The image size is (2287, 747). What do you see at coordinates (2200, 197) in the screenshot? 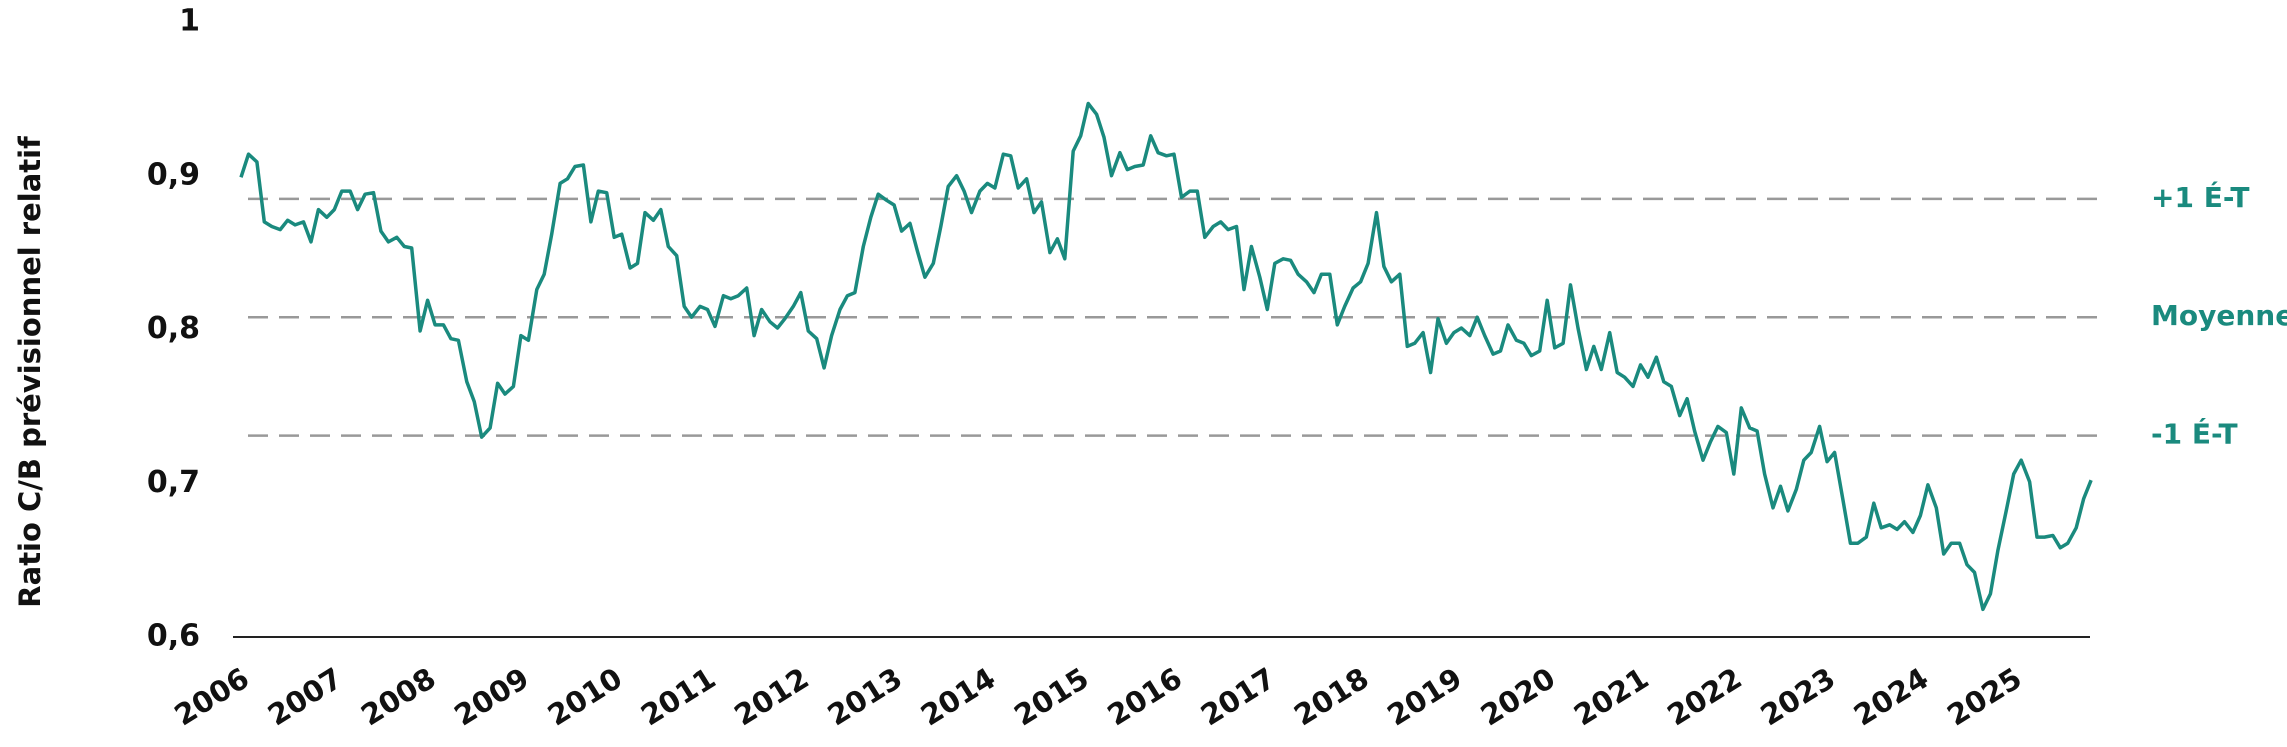
I see `reference-label: +1 É-T` at bounding box center [2200, 197].